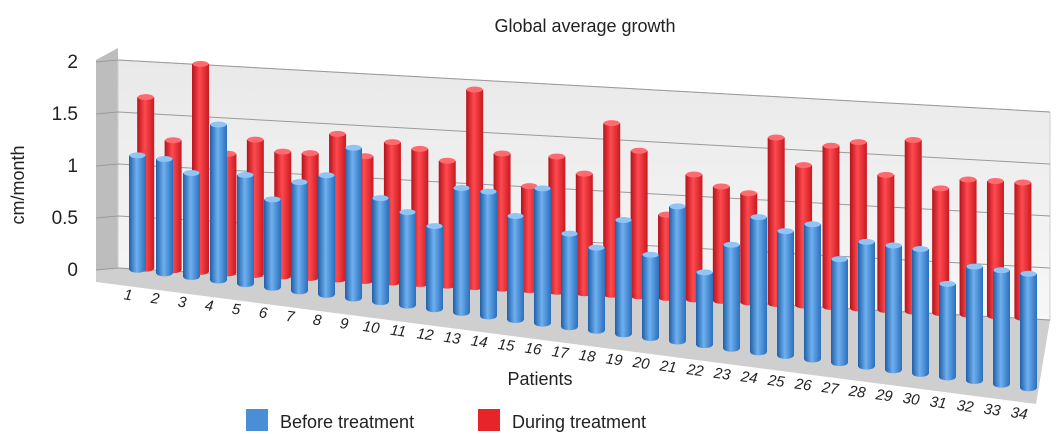 The image size is (1056, 434). I want to click on x-tick-label: 15, so click(507, 345).